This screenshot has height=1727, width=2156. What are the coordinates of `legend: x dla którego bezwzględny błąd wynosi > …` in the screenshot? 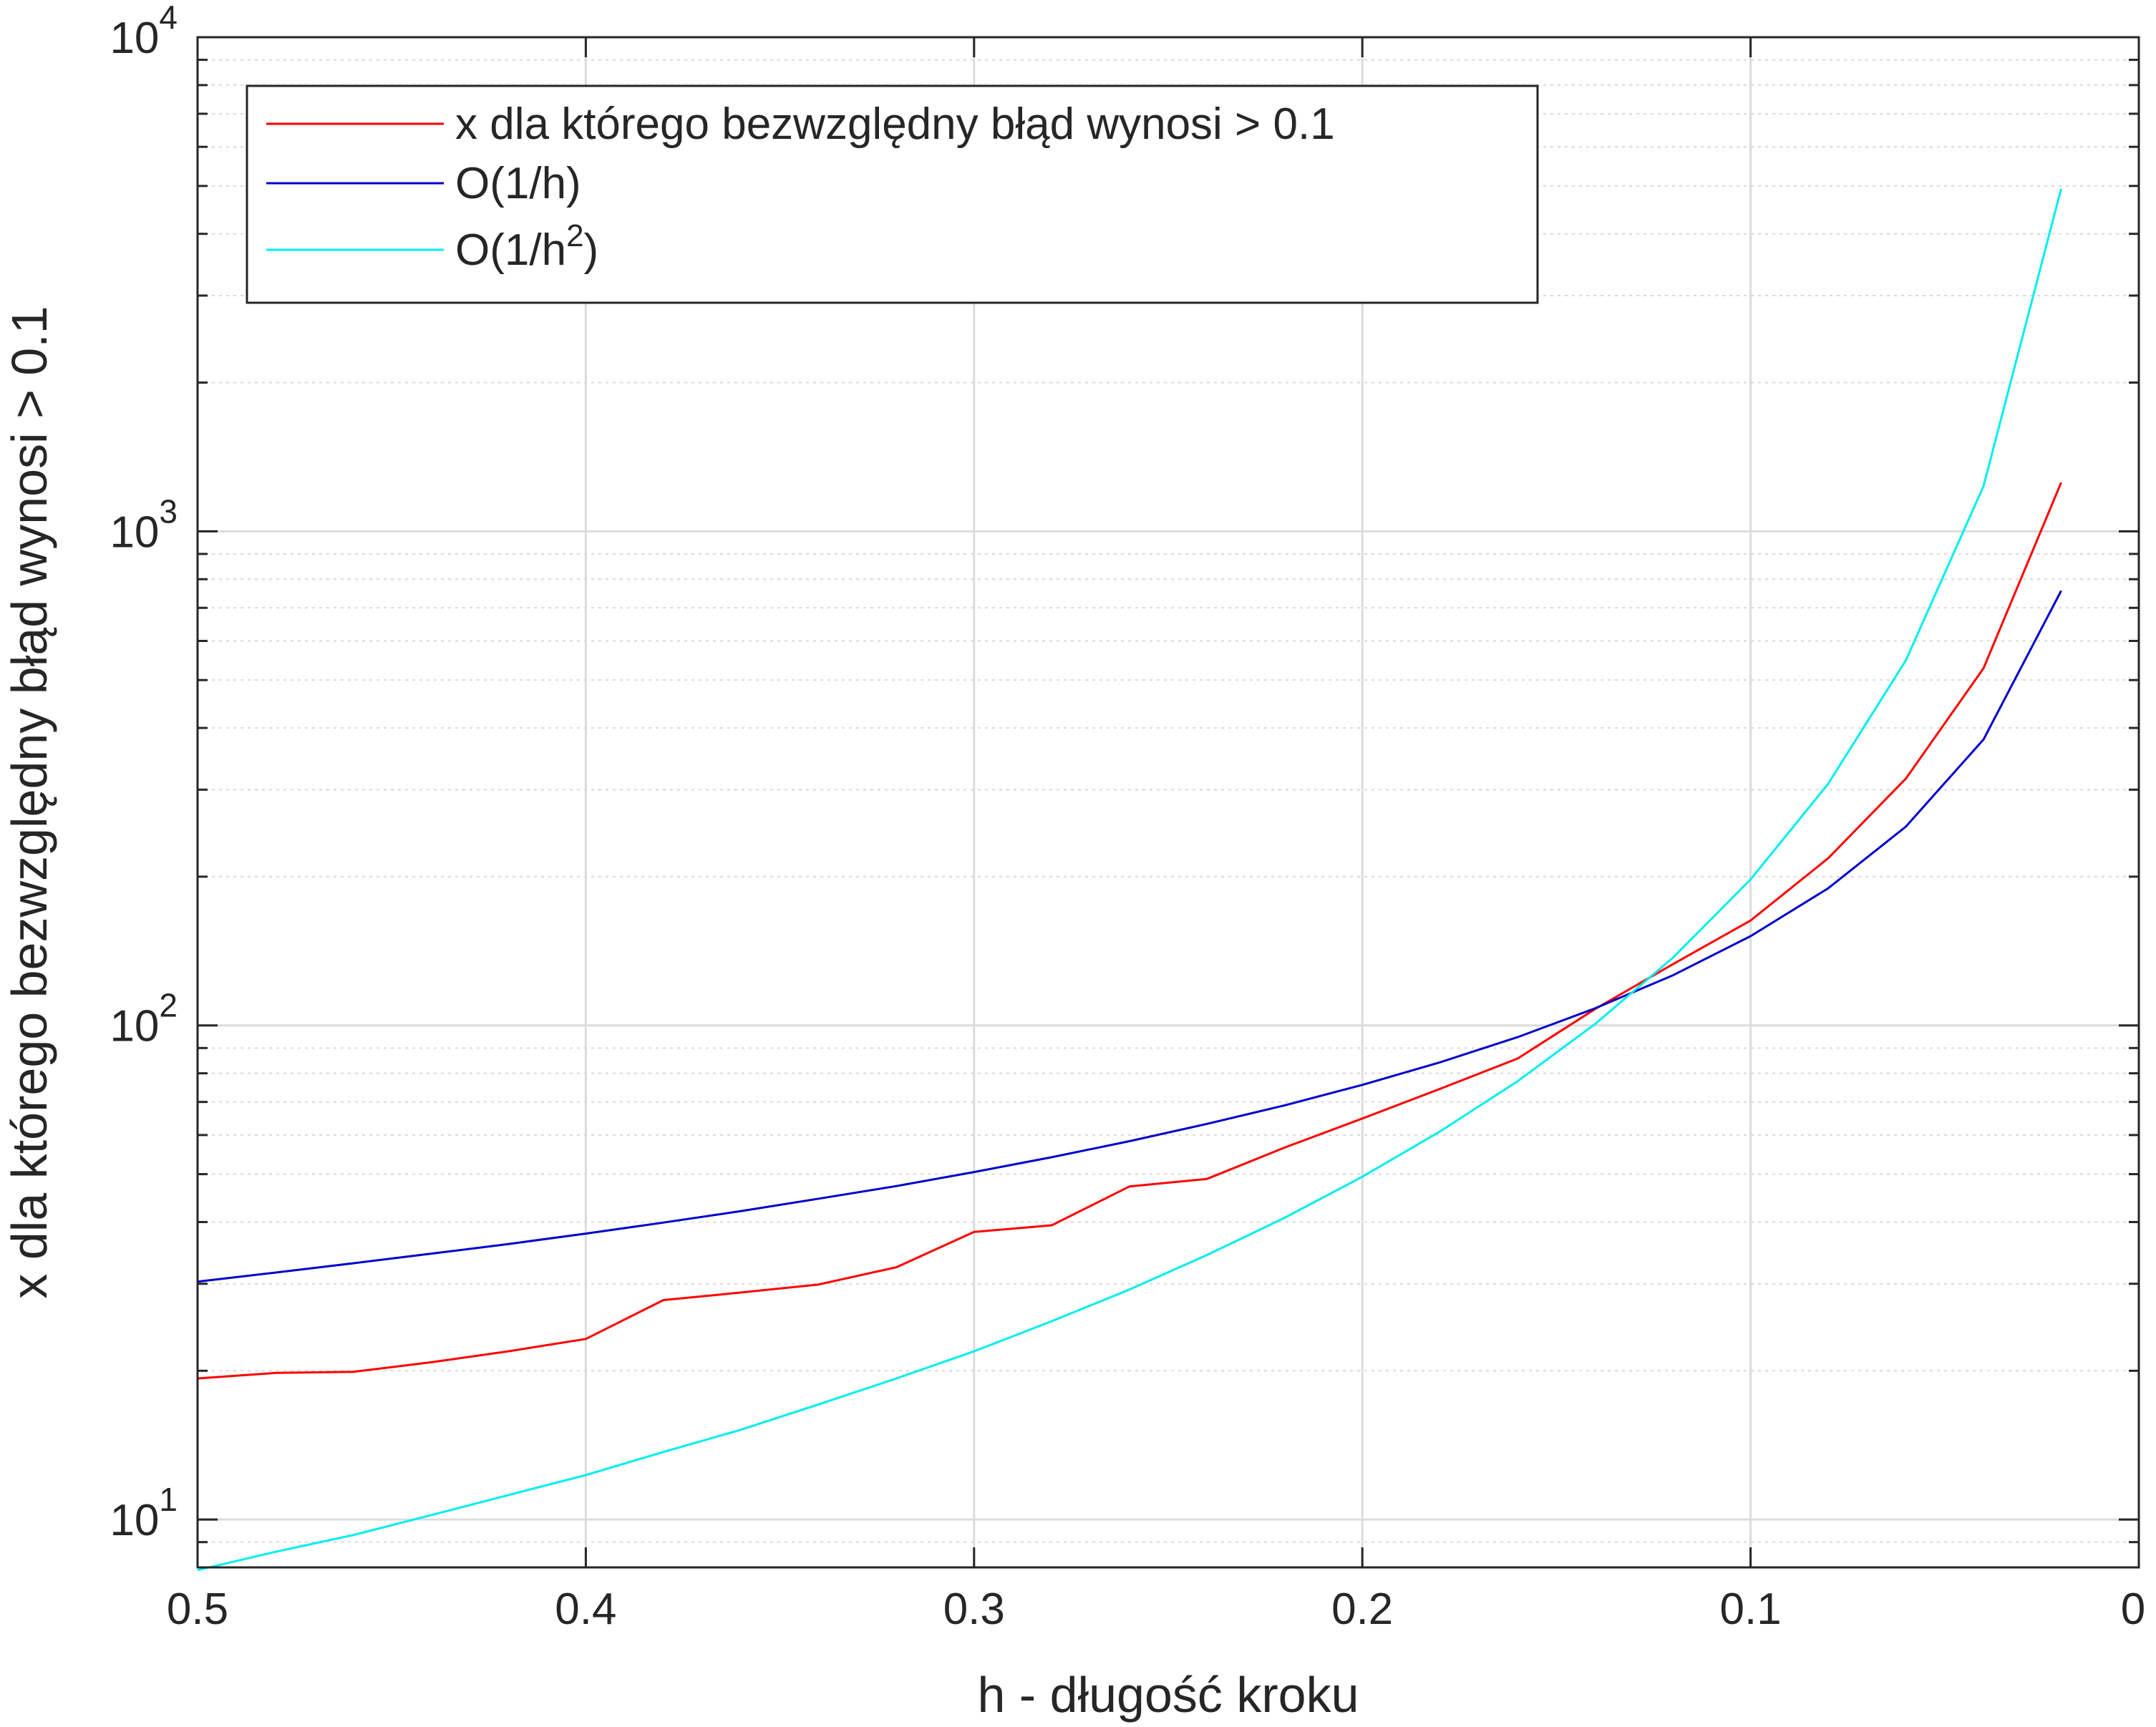 It's located at (892, 194).